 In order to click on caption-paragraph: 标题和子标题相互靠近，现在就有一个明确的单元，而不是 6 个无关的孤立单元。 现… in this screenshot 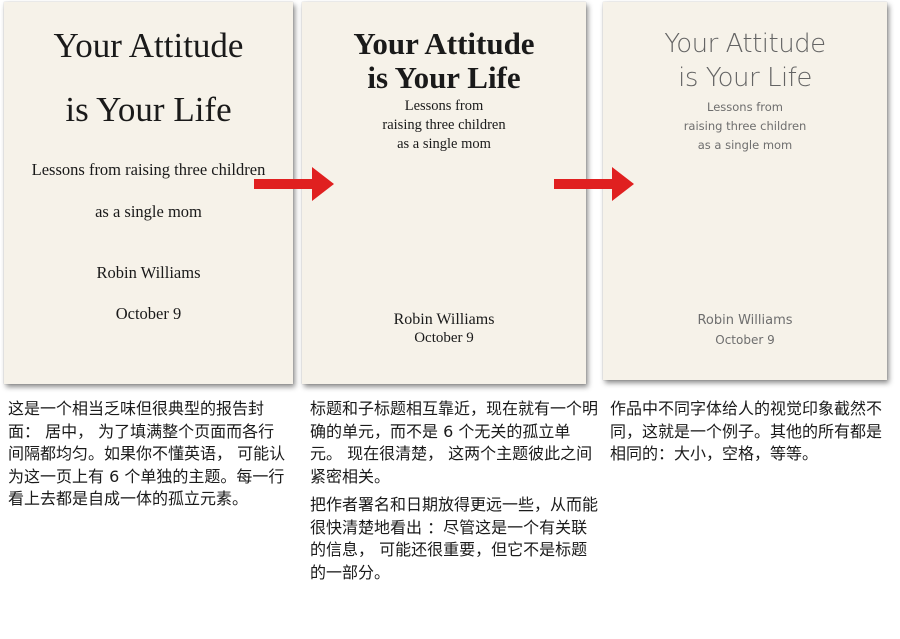, I will do `click(454, 442)`.